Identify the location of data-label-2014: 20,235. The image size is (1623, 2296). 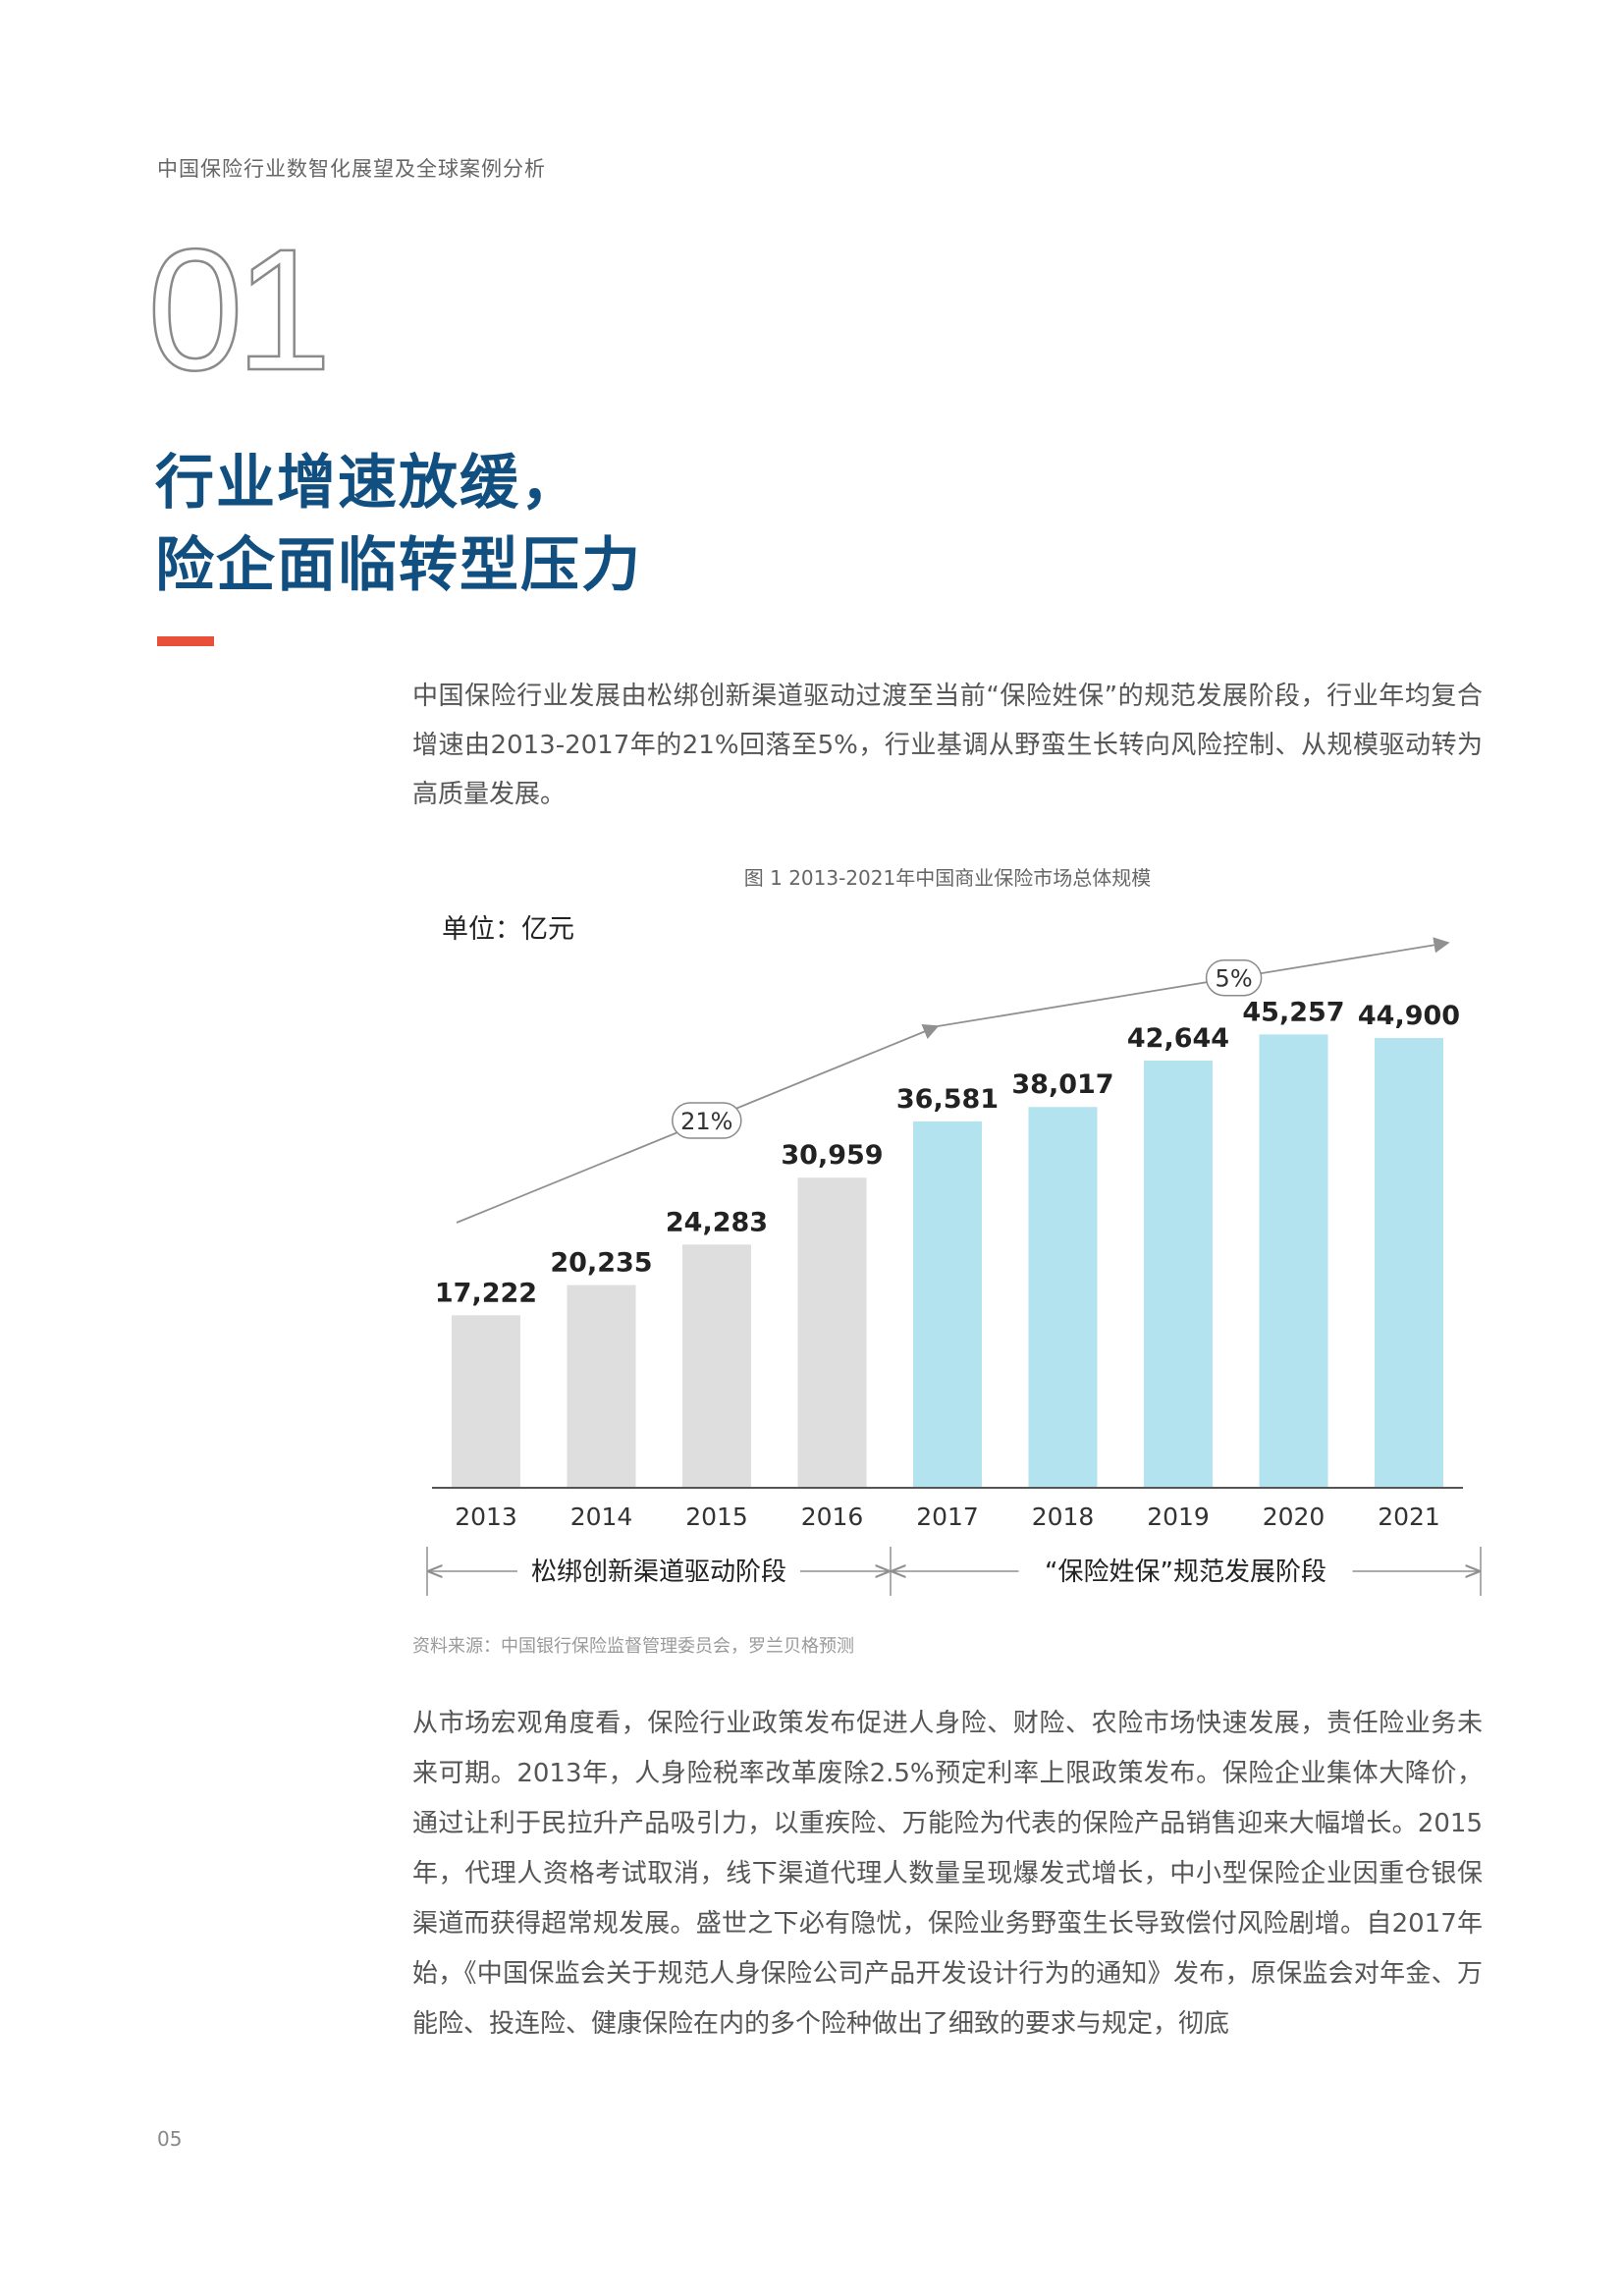
(601, 1263).